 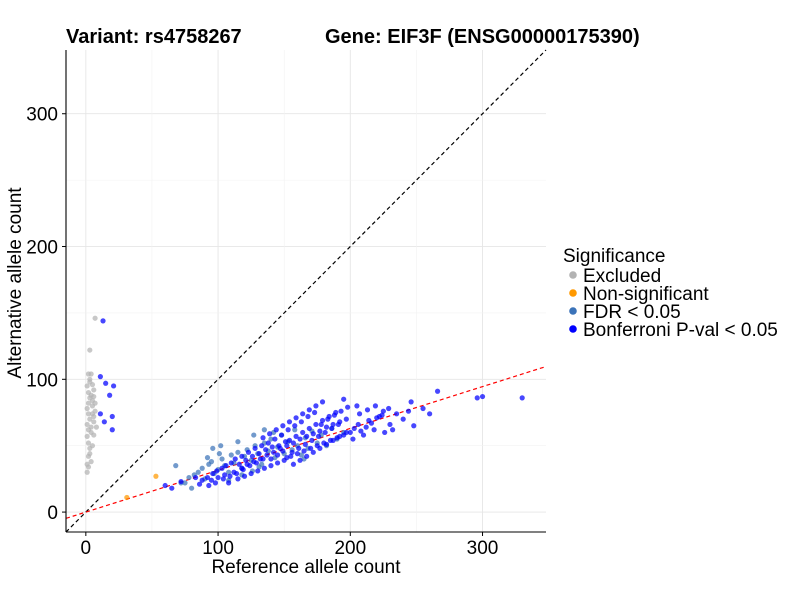 What do you see at coordinates (573, 275) in the screenshot?
I see `legend-key-excluded` at bounding box center [573, 275].